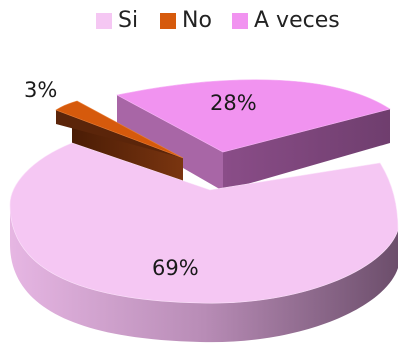  Describe the element at coordinates (40, 90) in the screenshot. I see `label-no: 3%` at that location.